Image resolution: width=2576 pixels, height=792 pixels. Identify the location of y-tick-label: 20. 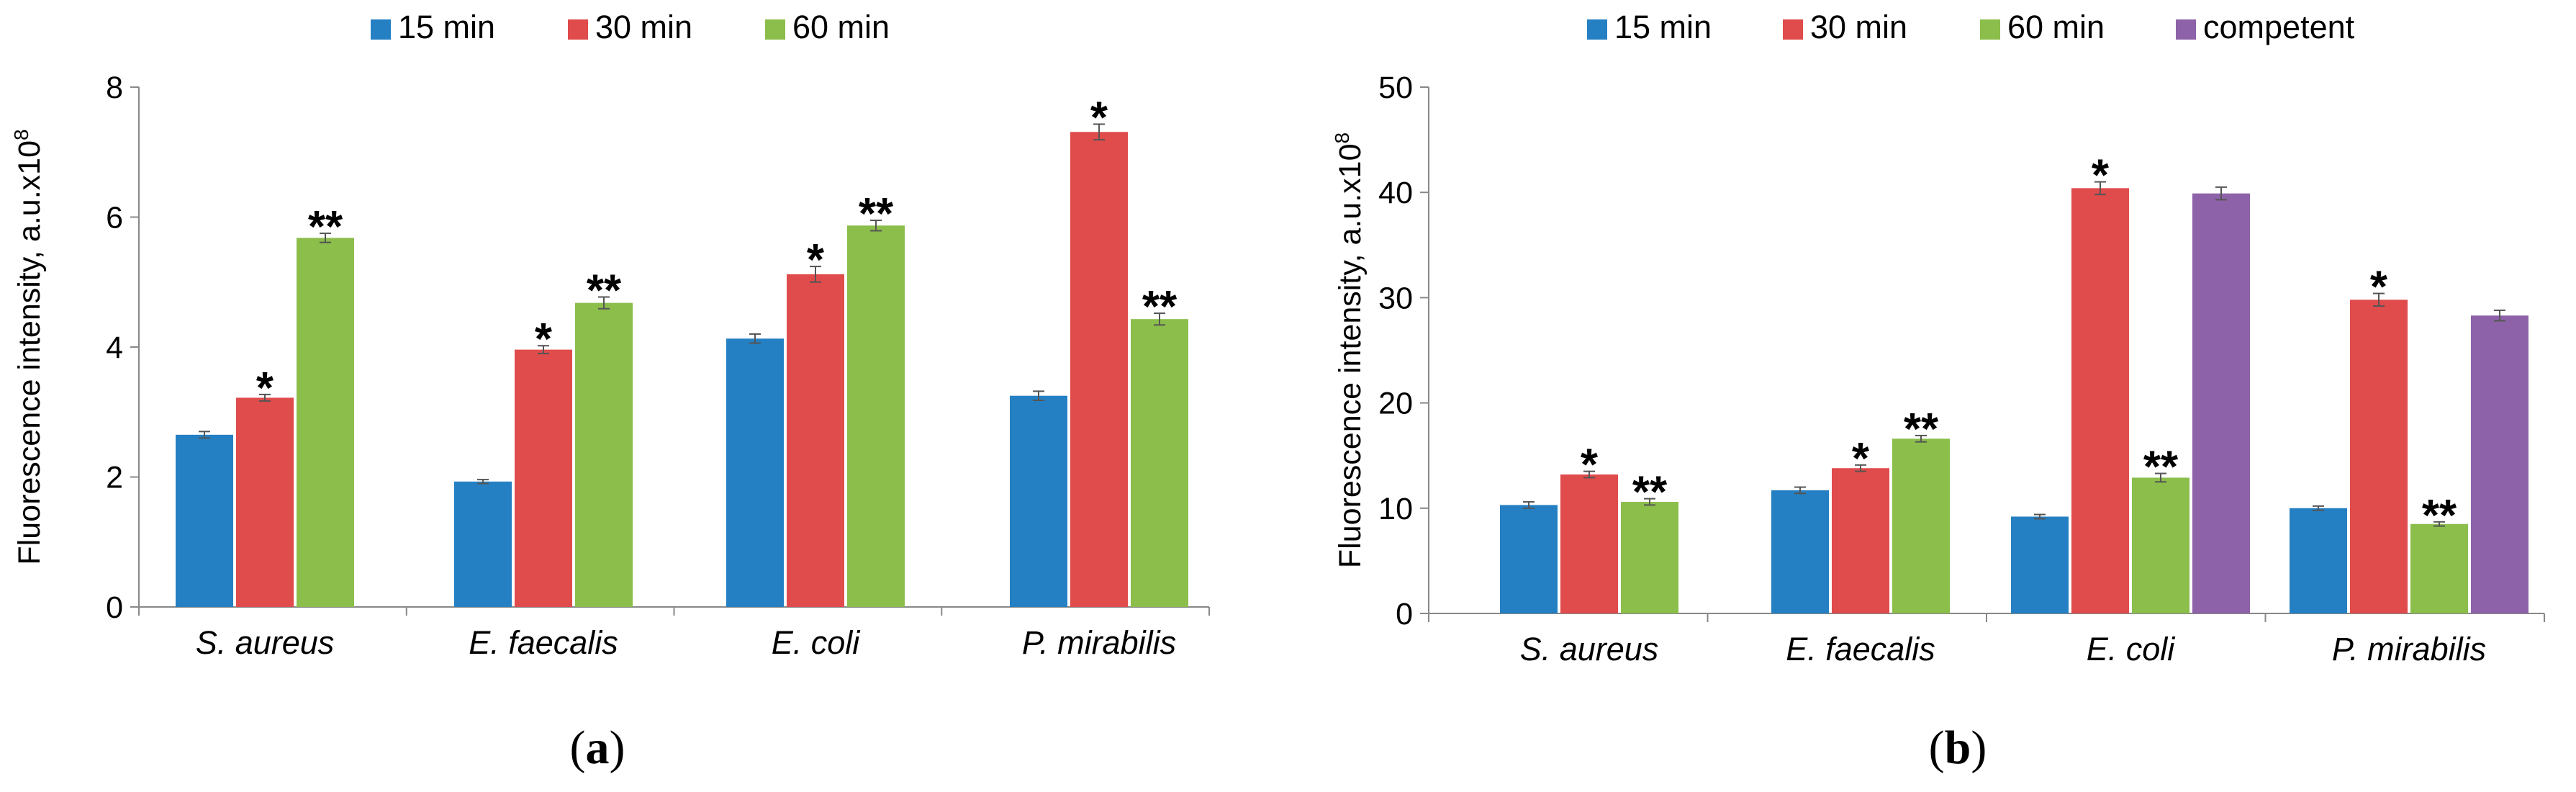
(1395, 404).